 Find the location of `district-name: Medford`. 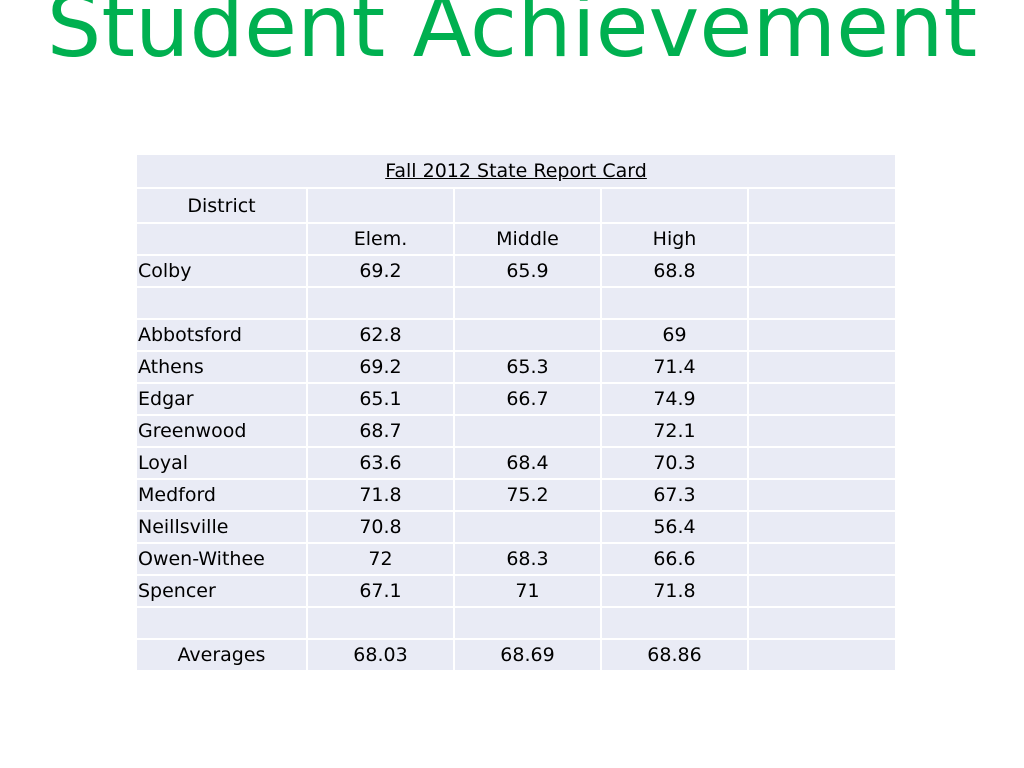

district-name: Medford is located at coordinates (221, 495).